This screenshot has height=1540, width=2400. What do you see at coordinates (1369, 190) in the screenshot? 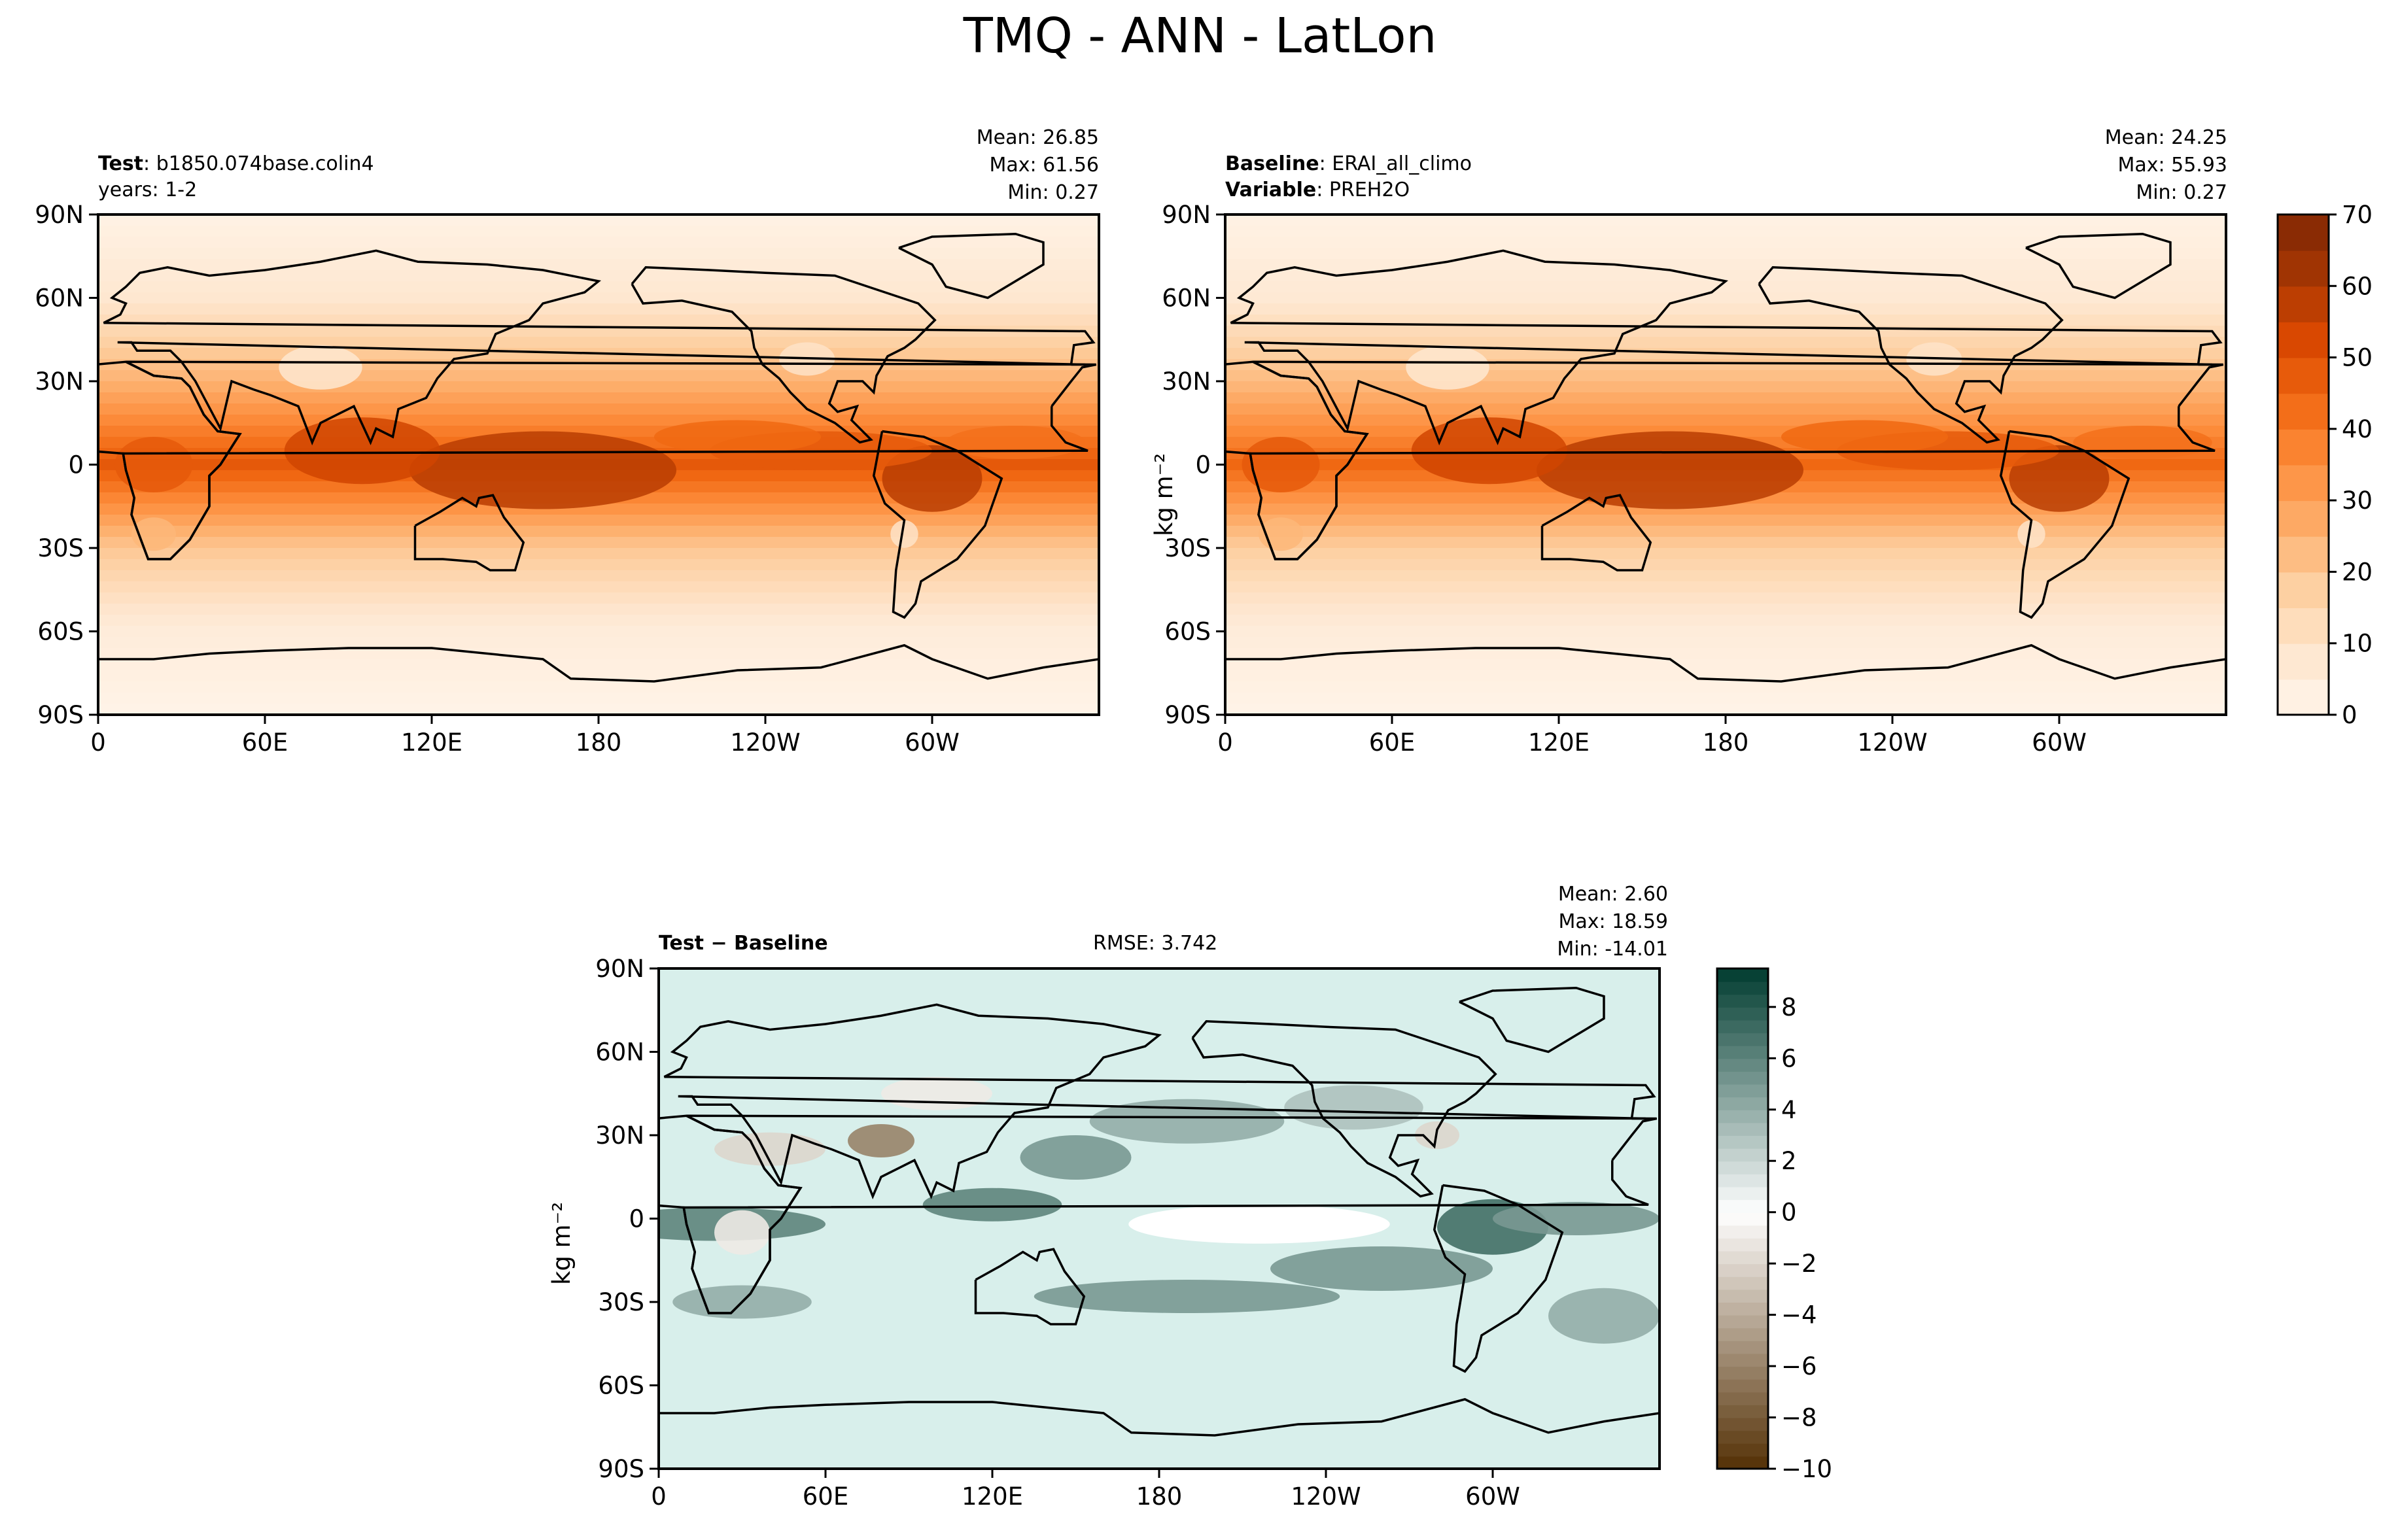
I see `baseline-variable-name: PREH2O` at bounding box center [1369, 190].